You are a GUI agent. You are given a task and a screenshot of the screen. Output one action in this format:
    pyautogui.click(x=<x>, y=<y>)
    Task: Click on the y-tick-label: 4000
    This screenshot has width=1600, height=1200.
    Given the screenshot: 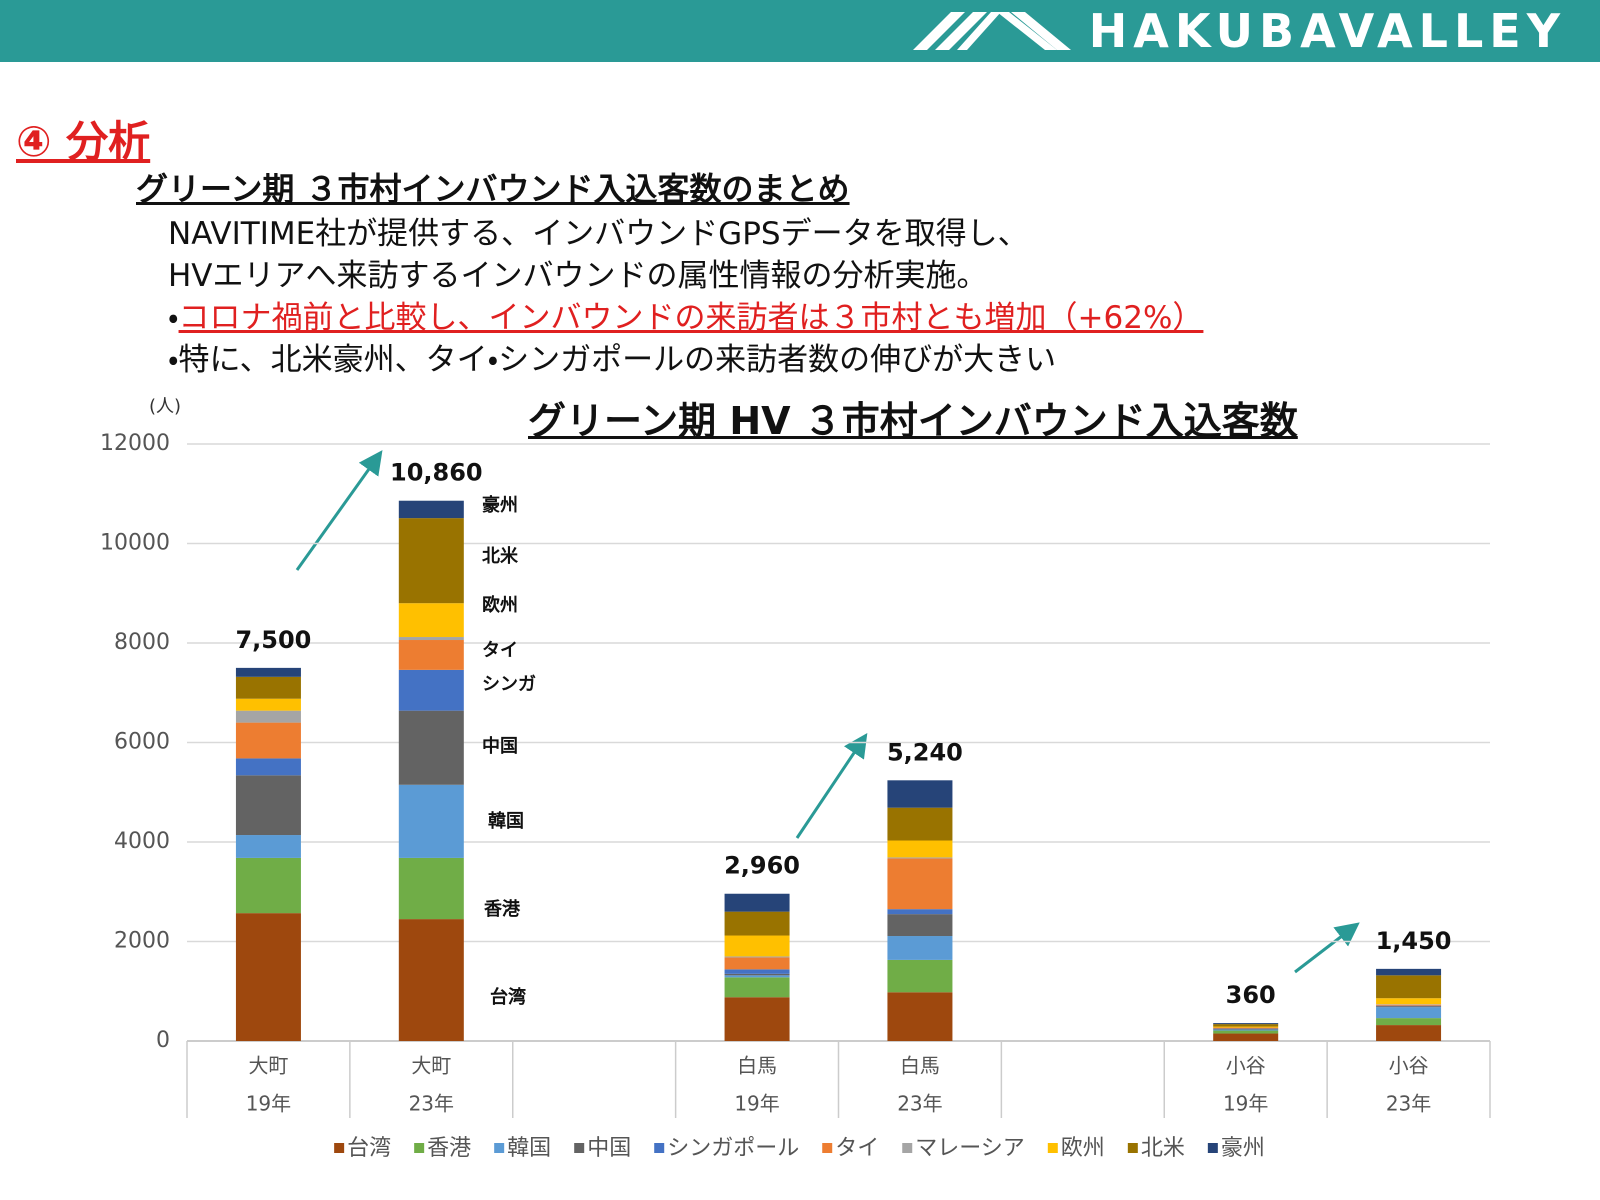 What is the action you would take?
    pyautogui.click(x=142, y=841)
    